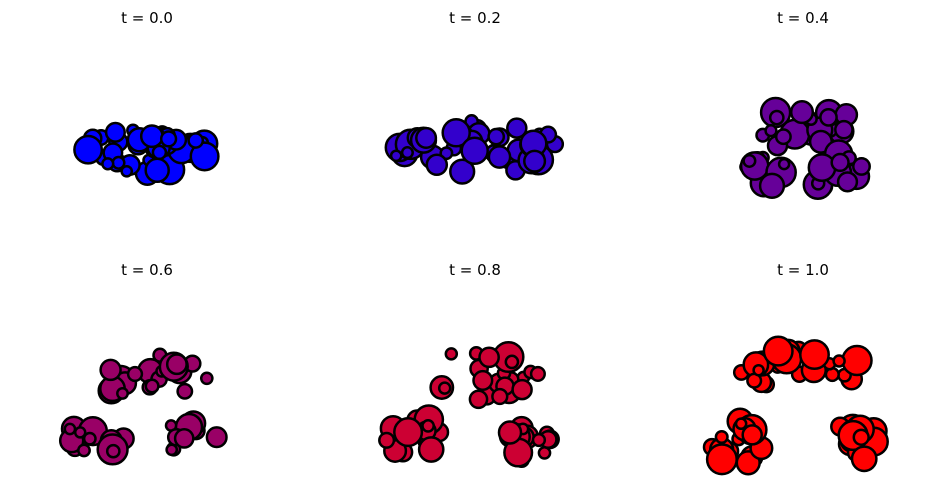 The image size is (950, 504). What do you see at coordinates (803, 18) in the screenshot?
I see `subplot-title: t = 0.4` at bounding box center [803, 18].